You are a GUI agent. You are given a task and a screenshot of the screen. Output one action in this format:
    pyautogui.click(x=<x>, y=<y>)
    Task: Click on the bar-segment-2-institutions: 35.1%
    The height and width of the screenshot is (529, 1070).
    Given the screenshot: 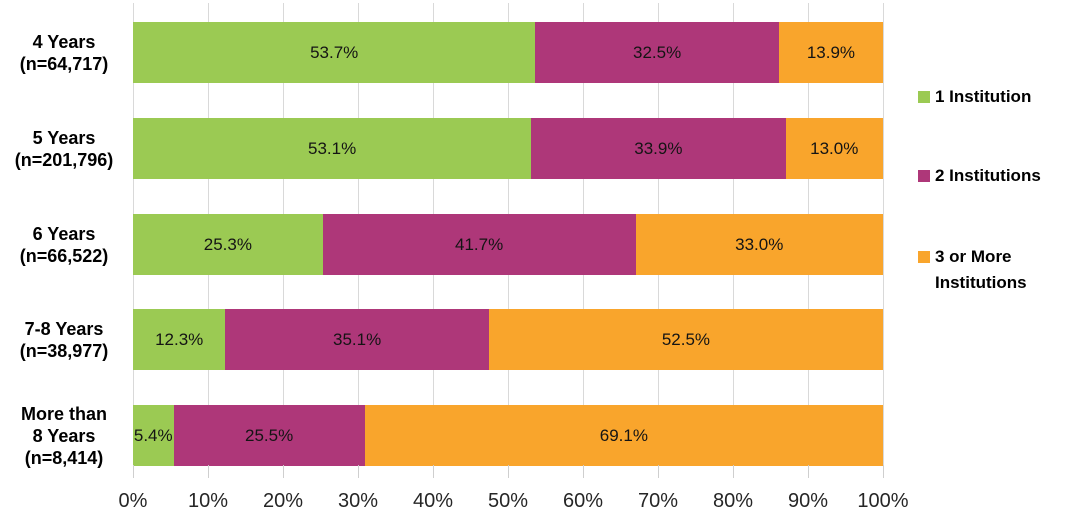 What is the action you would take?
    pyautogui.click(x=357, y=339)
    